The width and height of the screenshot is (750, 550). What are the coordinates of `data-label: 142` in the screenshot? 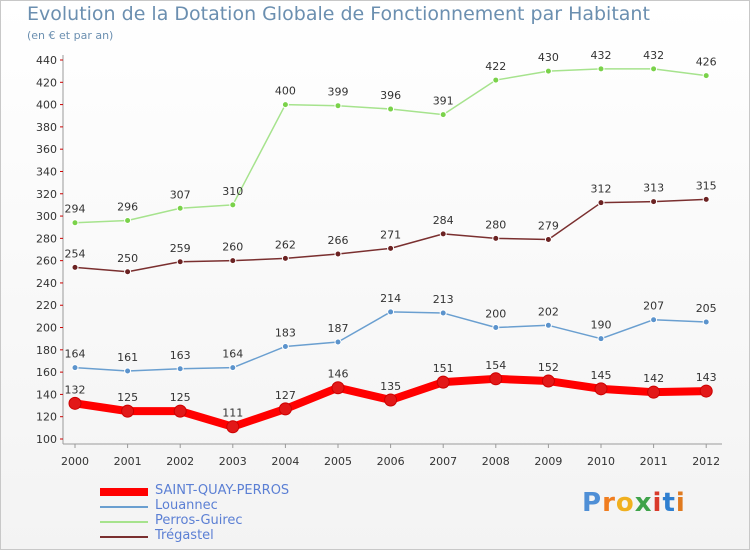 It's located at (653, 378).